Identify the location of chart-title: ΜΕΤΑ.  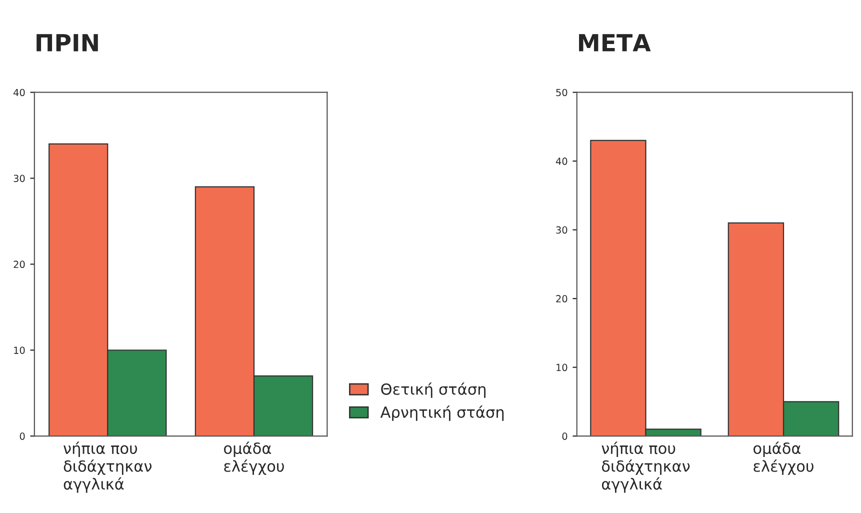
(615, 43).